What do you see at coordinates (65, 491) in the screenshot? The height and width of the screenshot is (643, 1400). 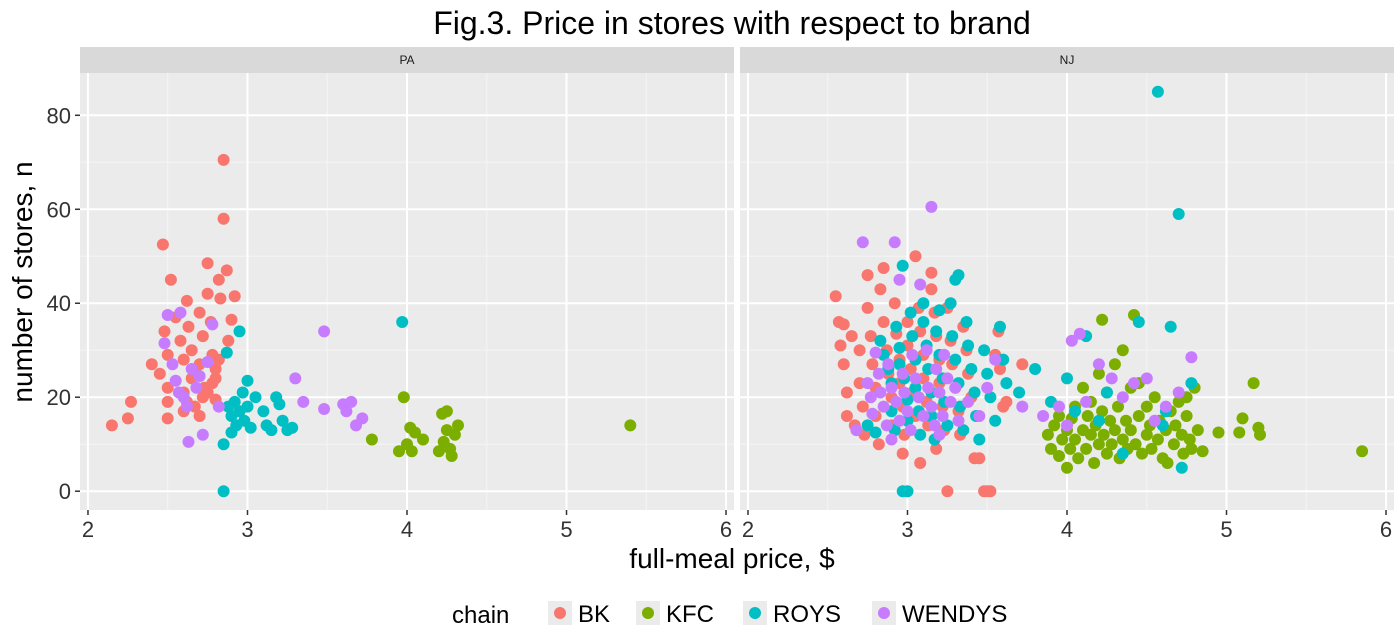 I see `y-tick-label: 0` at bounding box center [65, 491].